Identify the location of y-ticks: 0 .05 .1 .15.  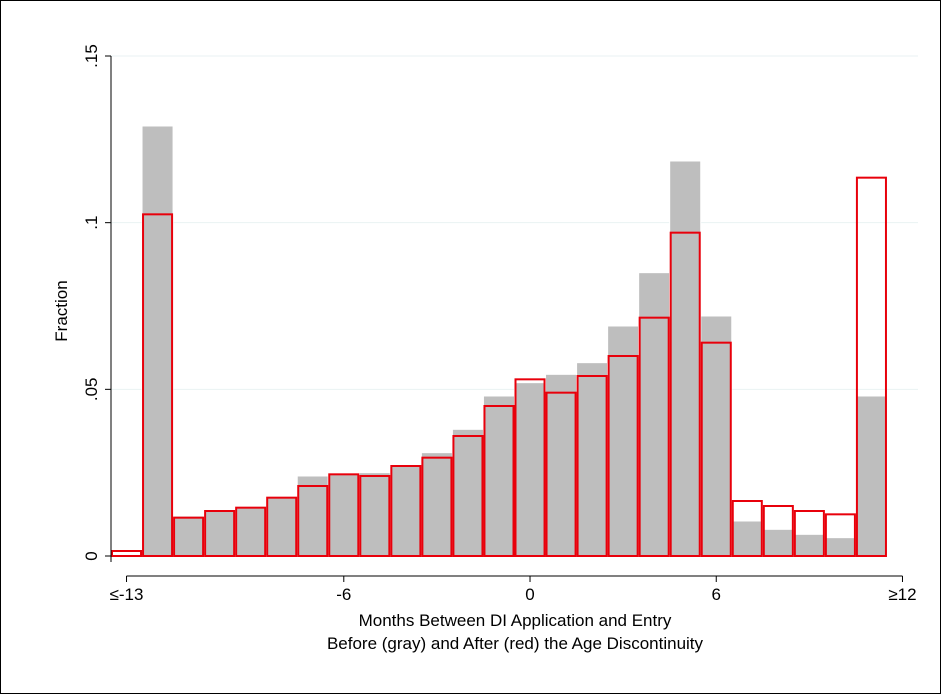
(96, 302).